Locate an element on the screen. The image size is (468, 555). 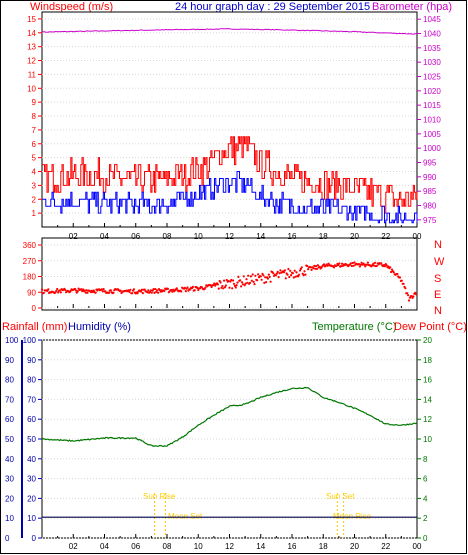
wind-tick-label: 2 is located at coordinates (34, 199).